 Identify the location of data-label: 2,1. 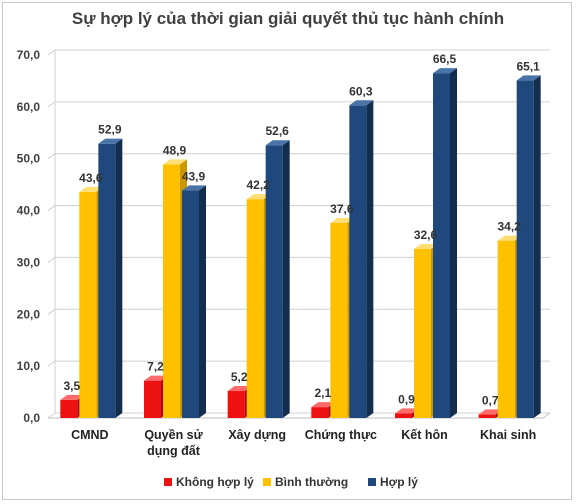
(322, 393).